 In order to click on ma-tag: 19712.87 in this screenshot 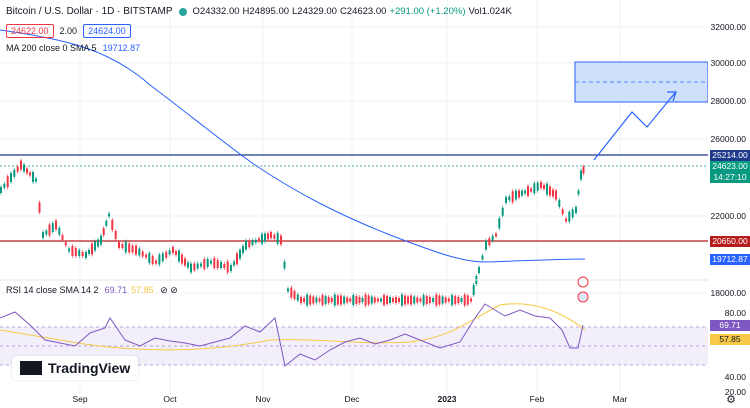, I will do `click(730, 259)`.